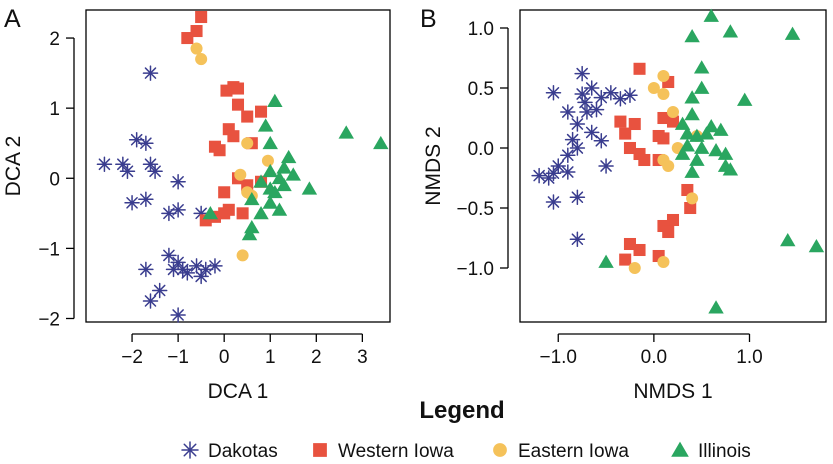 This screenshot has width=833, height=464. I want to click on y-axis-title-b: NMDS 2, so click(433, 165).